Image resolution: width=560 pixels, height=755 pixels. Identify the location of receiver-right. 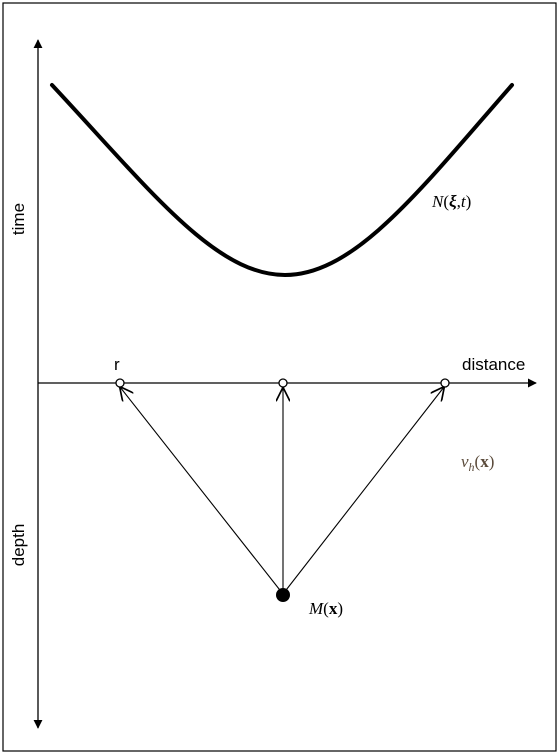
(445, 383).